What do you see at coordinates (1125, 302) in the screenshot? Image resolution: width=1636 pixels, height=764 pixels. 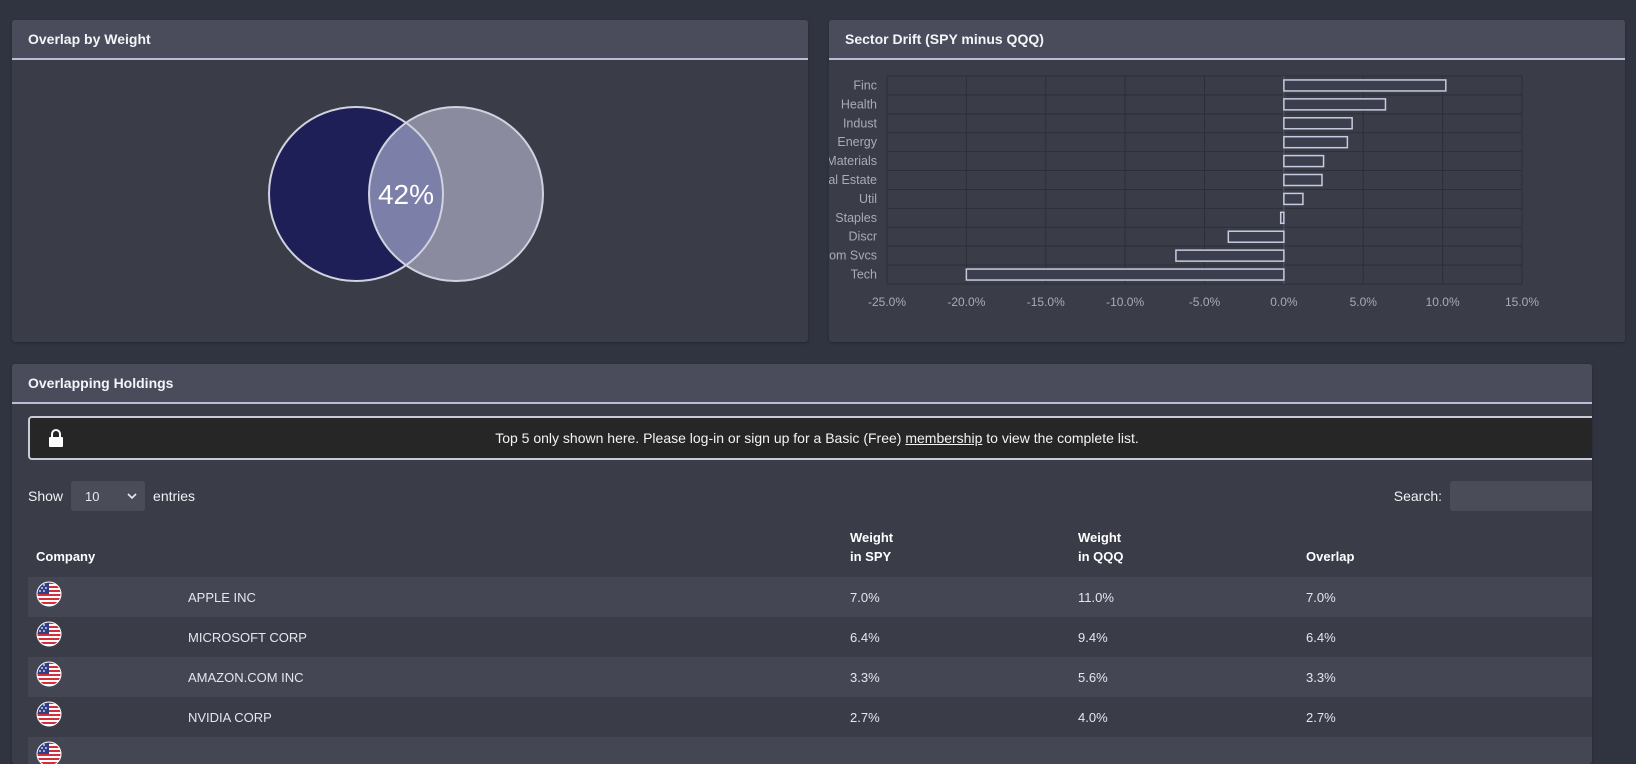 I see `x-tick-label: -10.0%` at bounding box center [1125, 302].